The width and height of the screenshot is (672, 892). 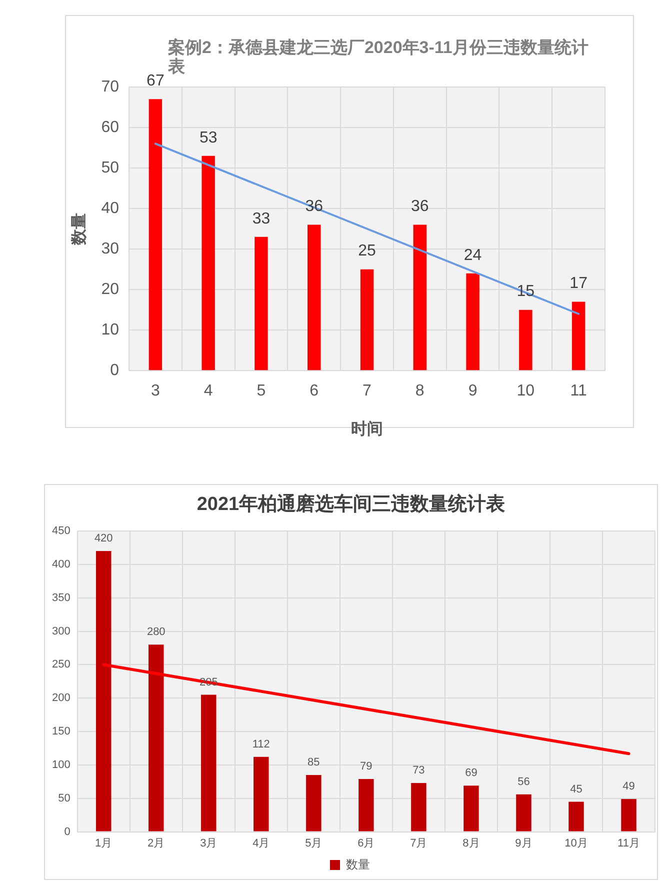 What do you see at coordinates (110, 127) in the screenshot?
I see `y-tick-label: 60` at bounding box center [110, 127].